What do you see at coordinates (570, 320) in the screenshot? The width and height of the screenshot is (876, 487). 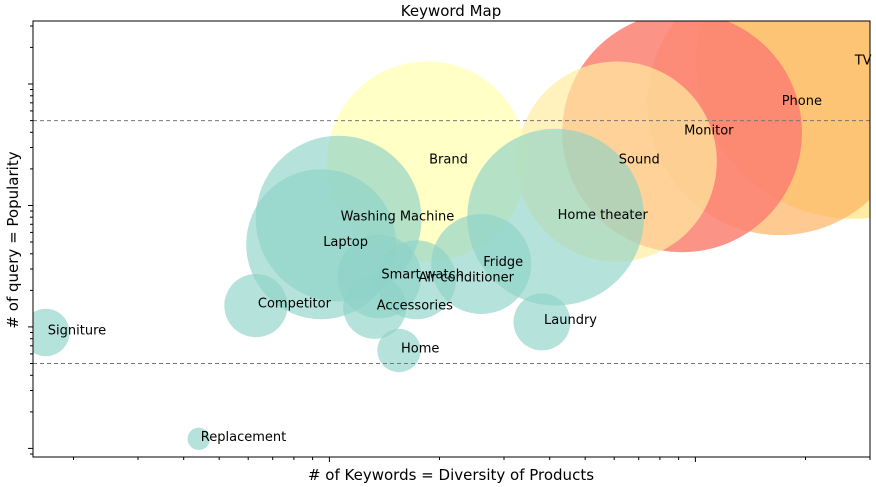 I see `label-laundry: Laundry` at bounding box center [570, 320].